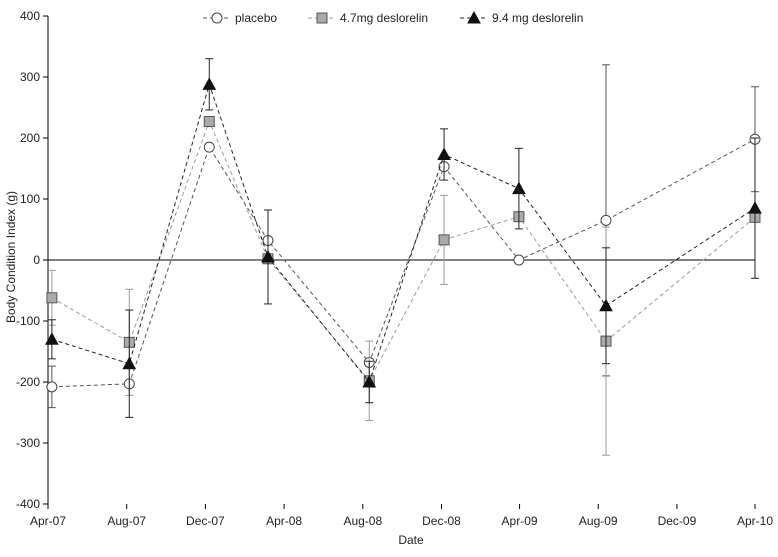 The height and width of the screenshot is (557, 778). I want to click on legend-label: 4.7mg deslorelin, so click(384, 18).